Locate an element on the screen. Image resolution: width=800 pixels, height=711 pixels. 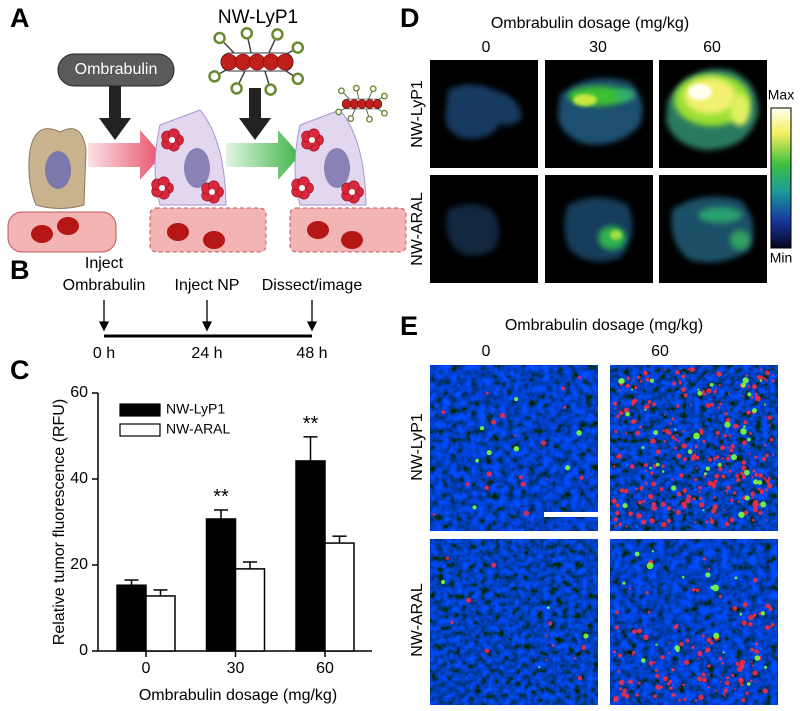
row-label: NW-LyP1 is located at coordinates (417, 447).